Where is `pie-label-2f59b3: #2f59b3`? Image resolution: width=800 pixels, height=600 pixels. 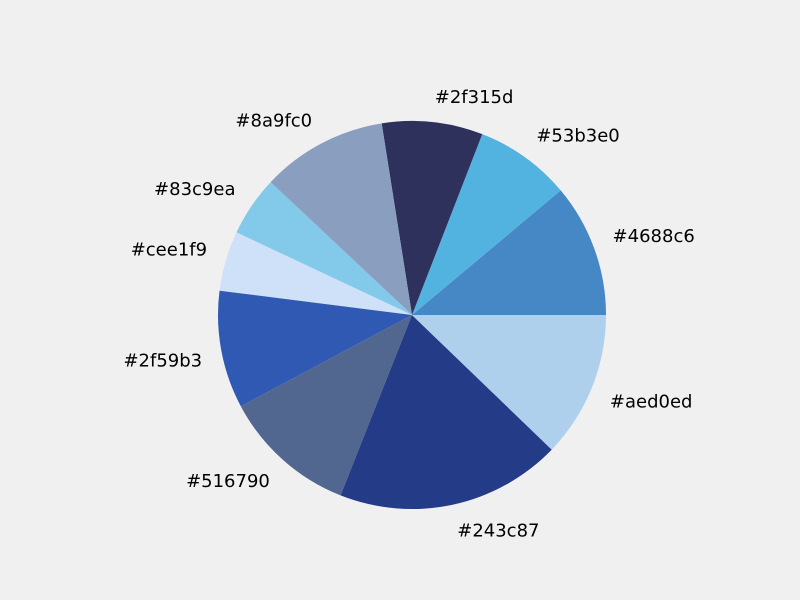 pie-label-2f59b3: #2f59b3 is located at coordinates (162, 360).